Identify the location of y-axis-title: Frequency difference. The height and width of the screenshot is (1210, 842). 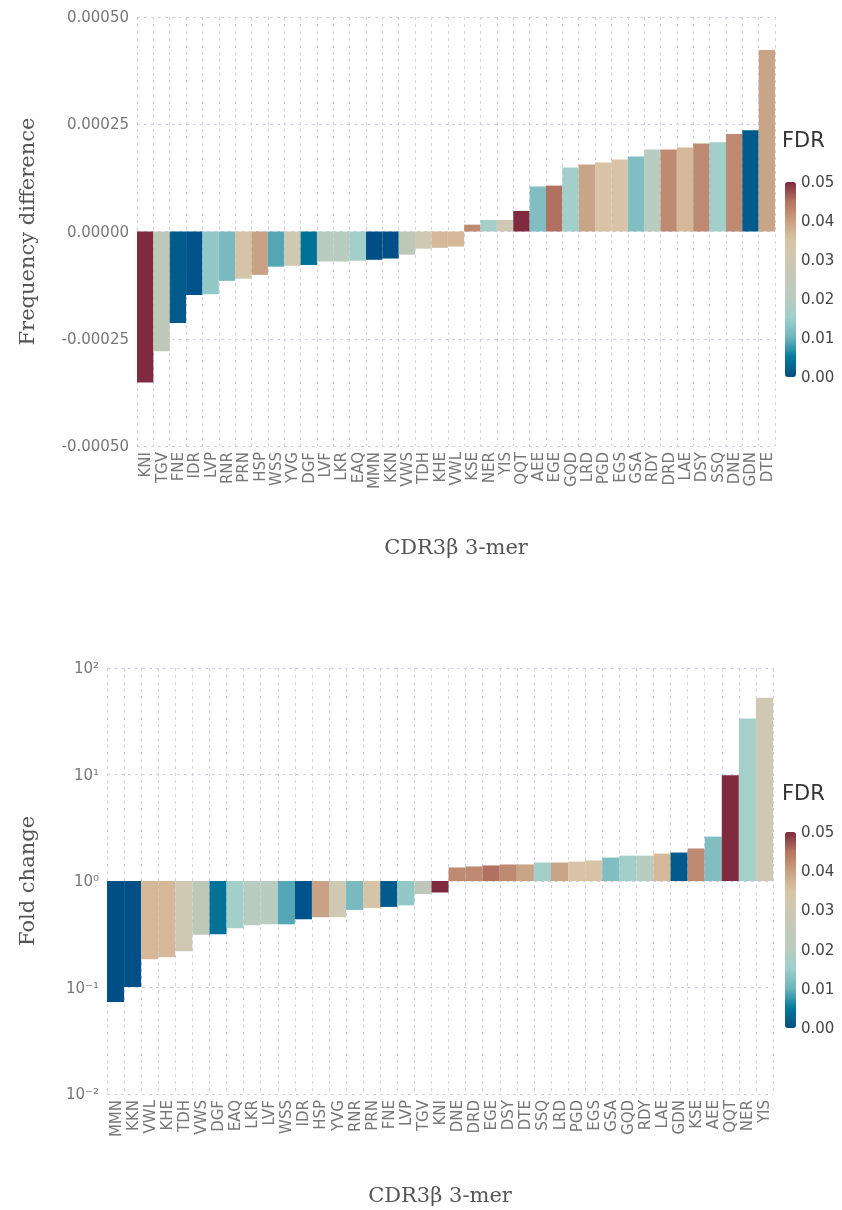
(26, 231).